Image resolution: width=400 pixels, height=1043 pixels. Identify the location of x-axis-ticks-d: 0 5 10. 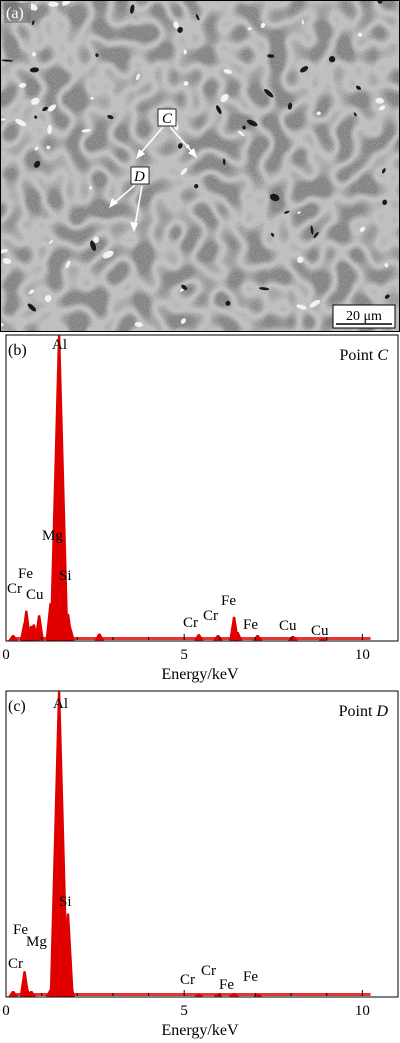
(200, 1004).